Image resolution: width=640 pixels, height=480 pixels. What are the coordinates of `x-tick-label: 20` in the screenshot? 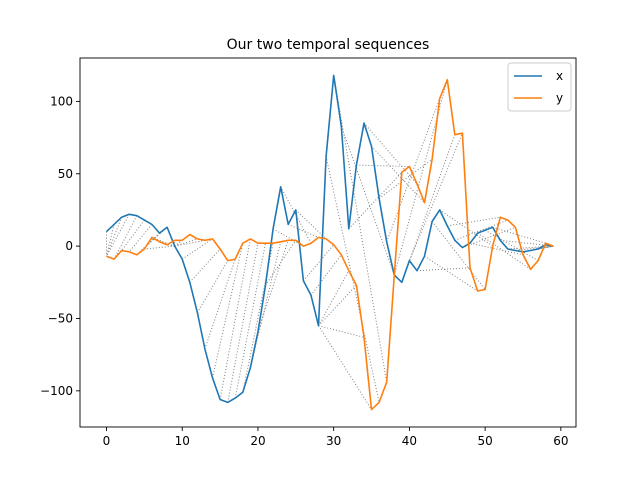 It's located at (257, 441).